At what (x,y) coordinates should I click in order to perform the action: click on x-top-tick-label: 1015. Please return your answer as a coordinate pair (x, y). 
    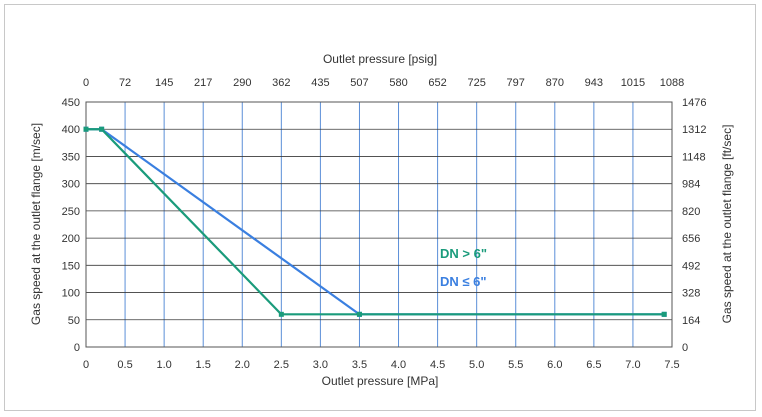
    Looking at the image, I should click on (633, 83).